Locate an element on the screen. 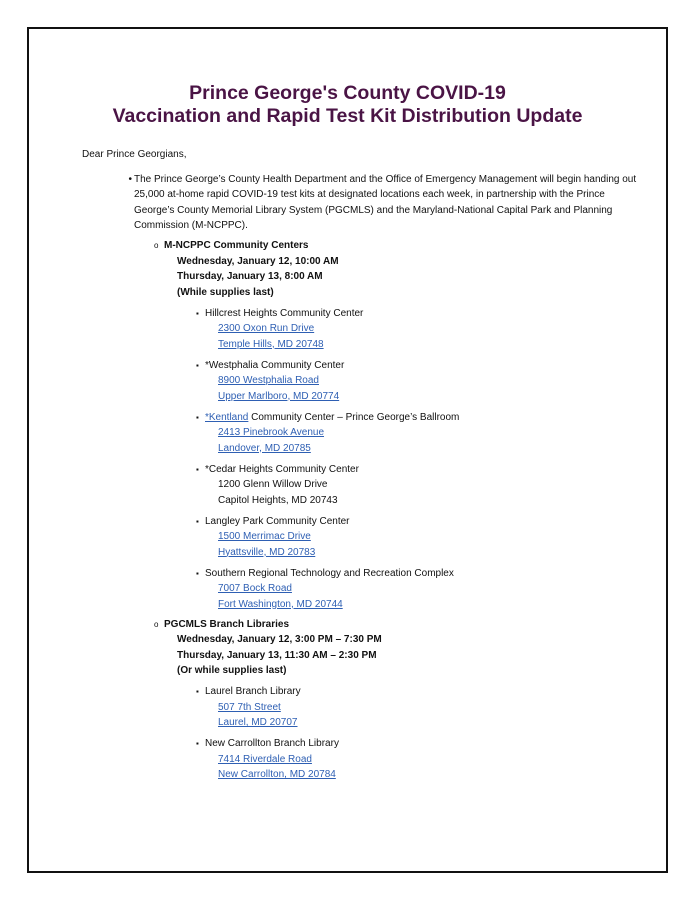  greeting: Dear Prince Georgians, is located at coordinates (134, 154).